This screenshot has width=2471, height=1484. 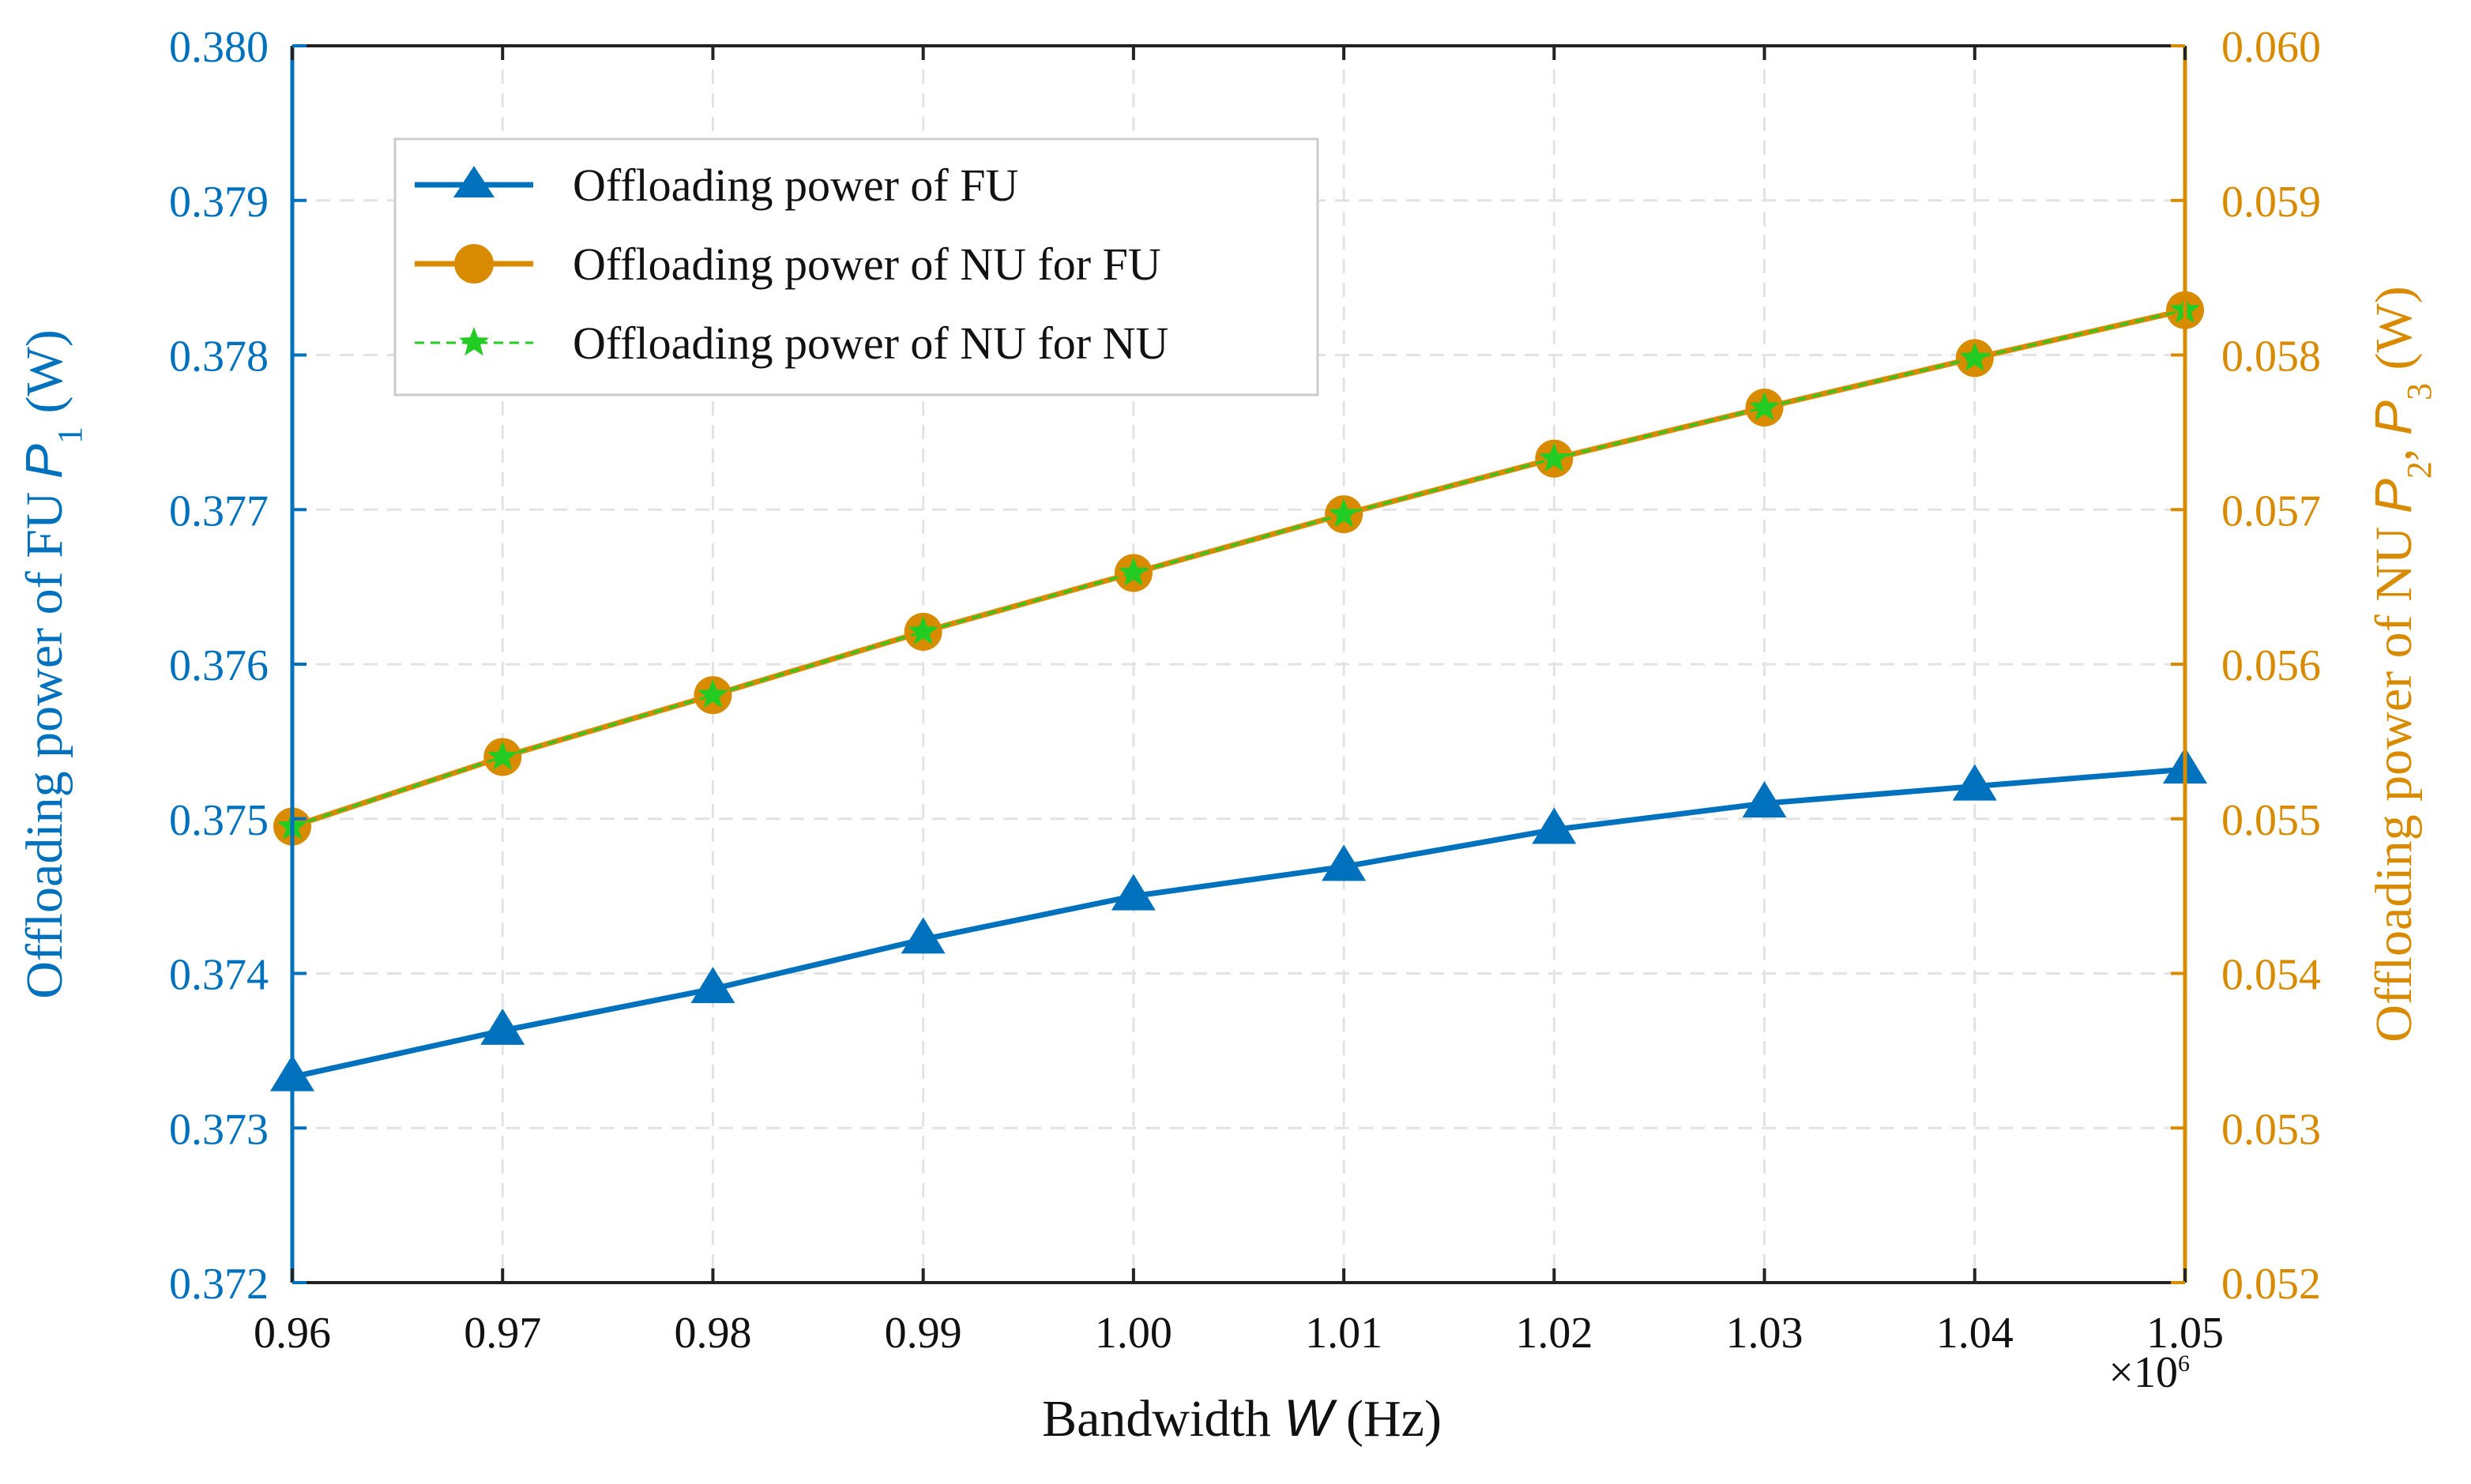 I want to click on x-tick-label: 1.02, so click(x=1554, y=1334).